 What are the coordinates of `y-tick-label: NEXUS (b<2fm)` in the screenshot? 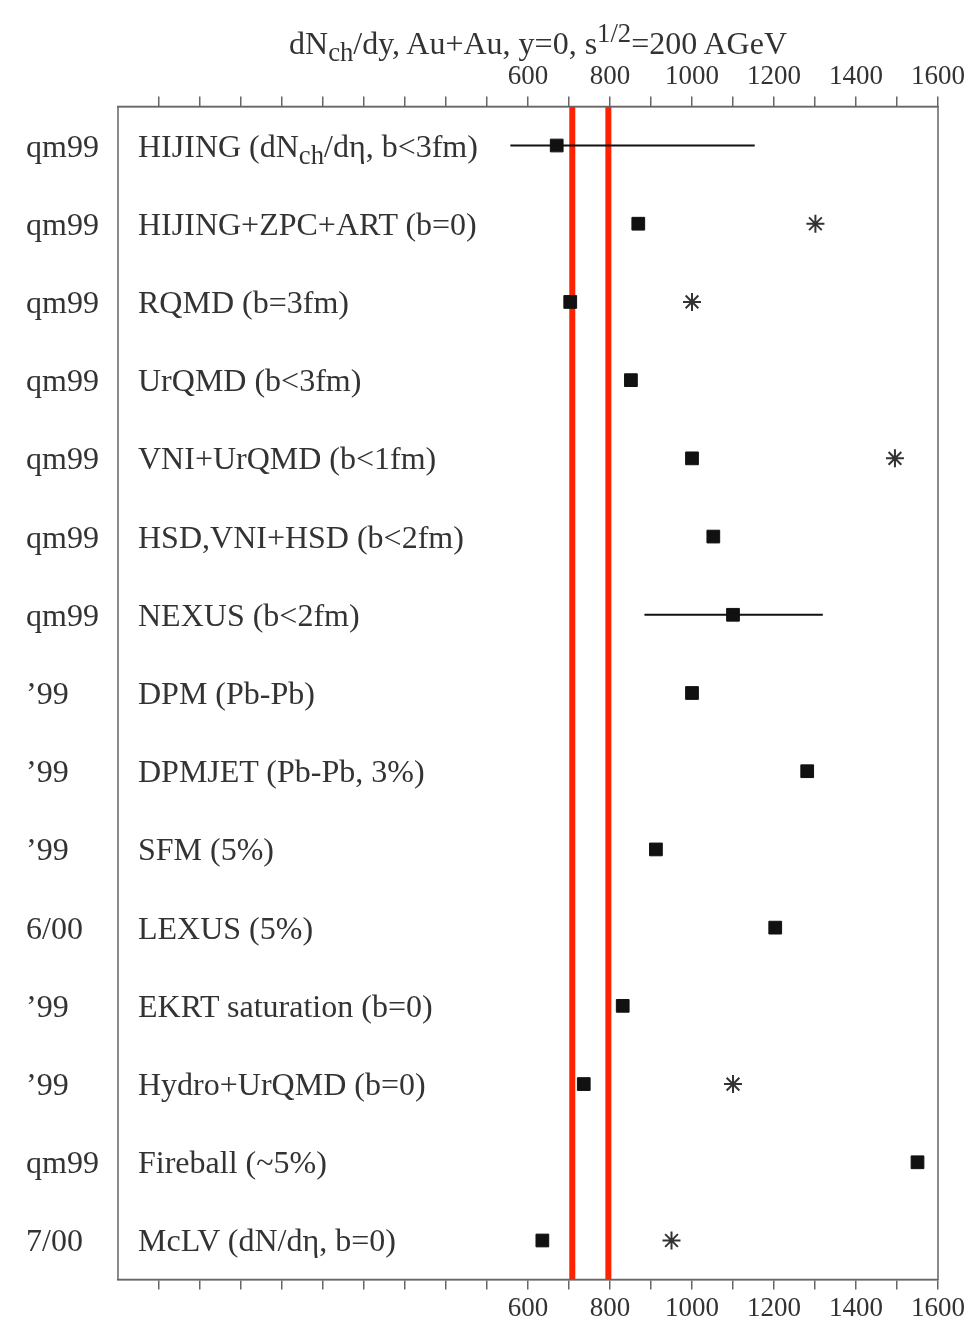 It's located at (249, 615).